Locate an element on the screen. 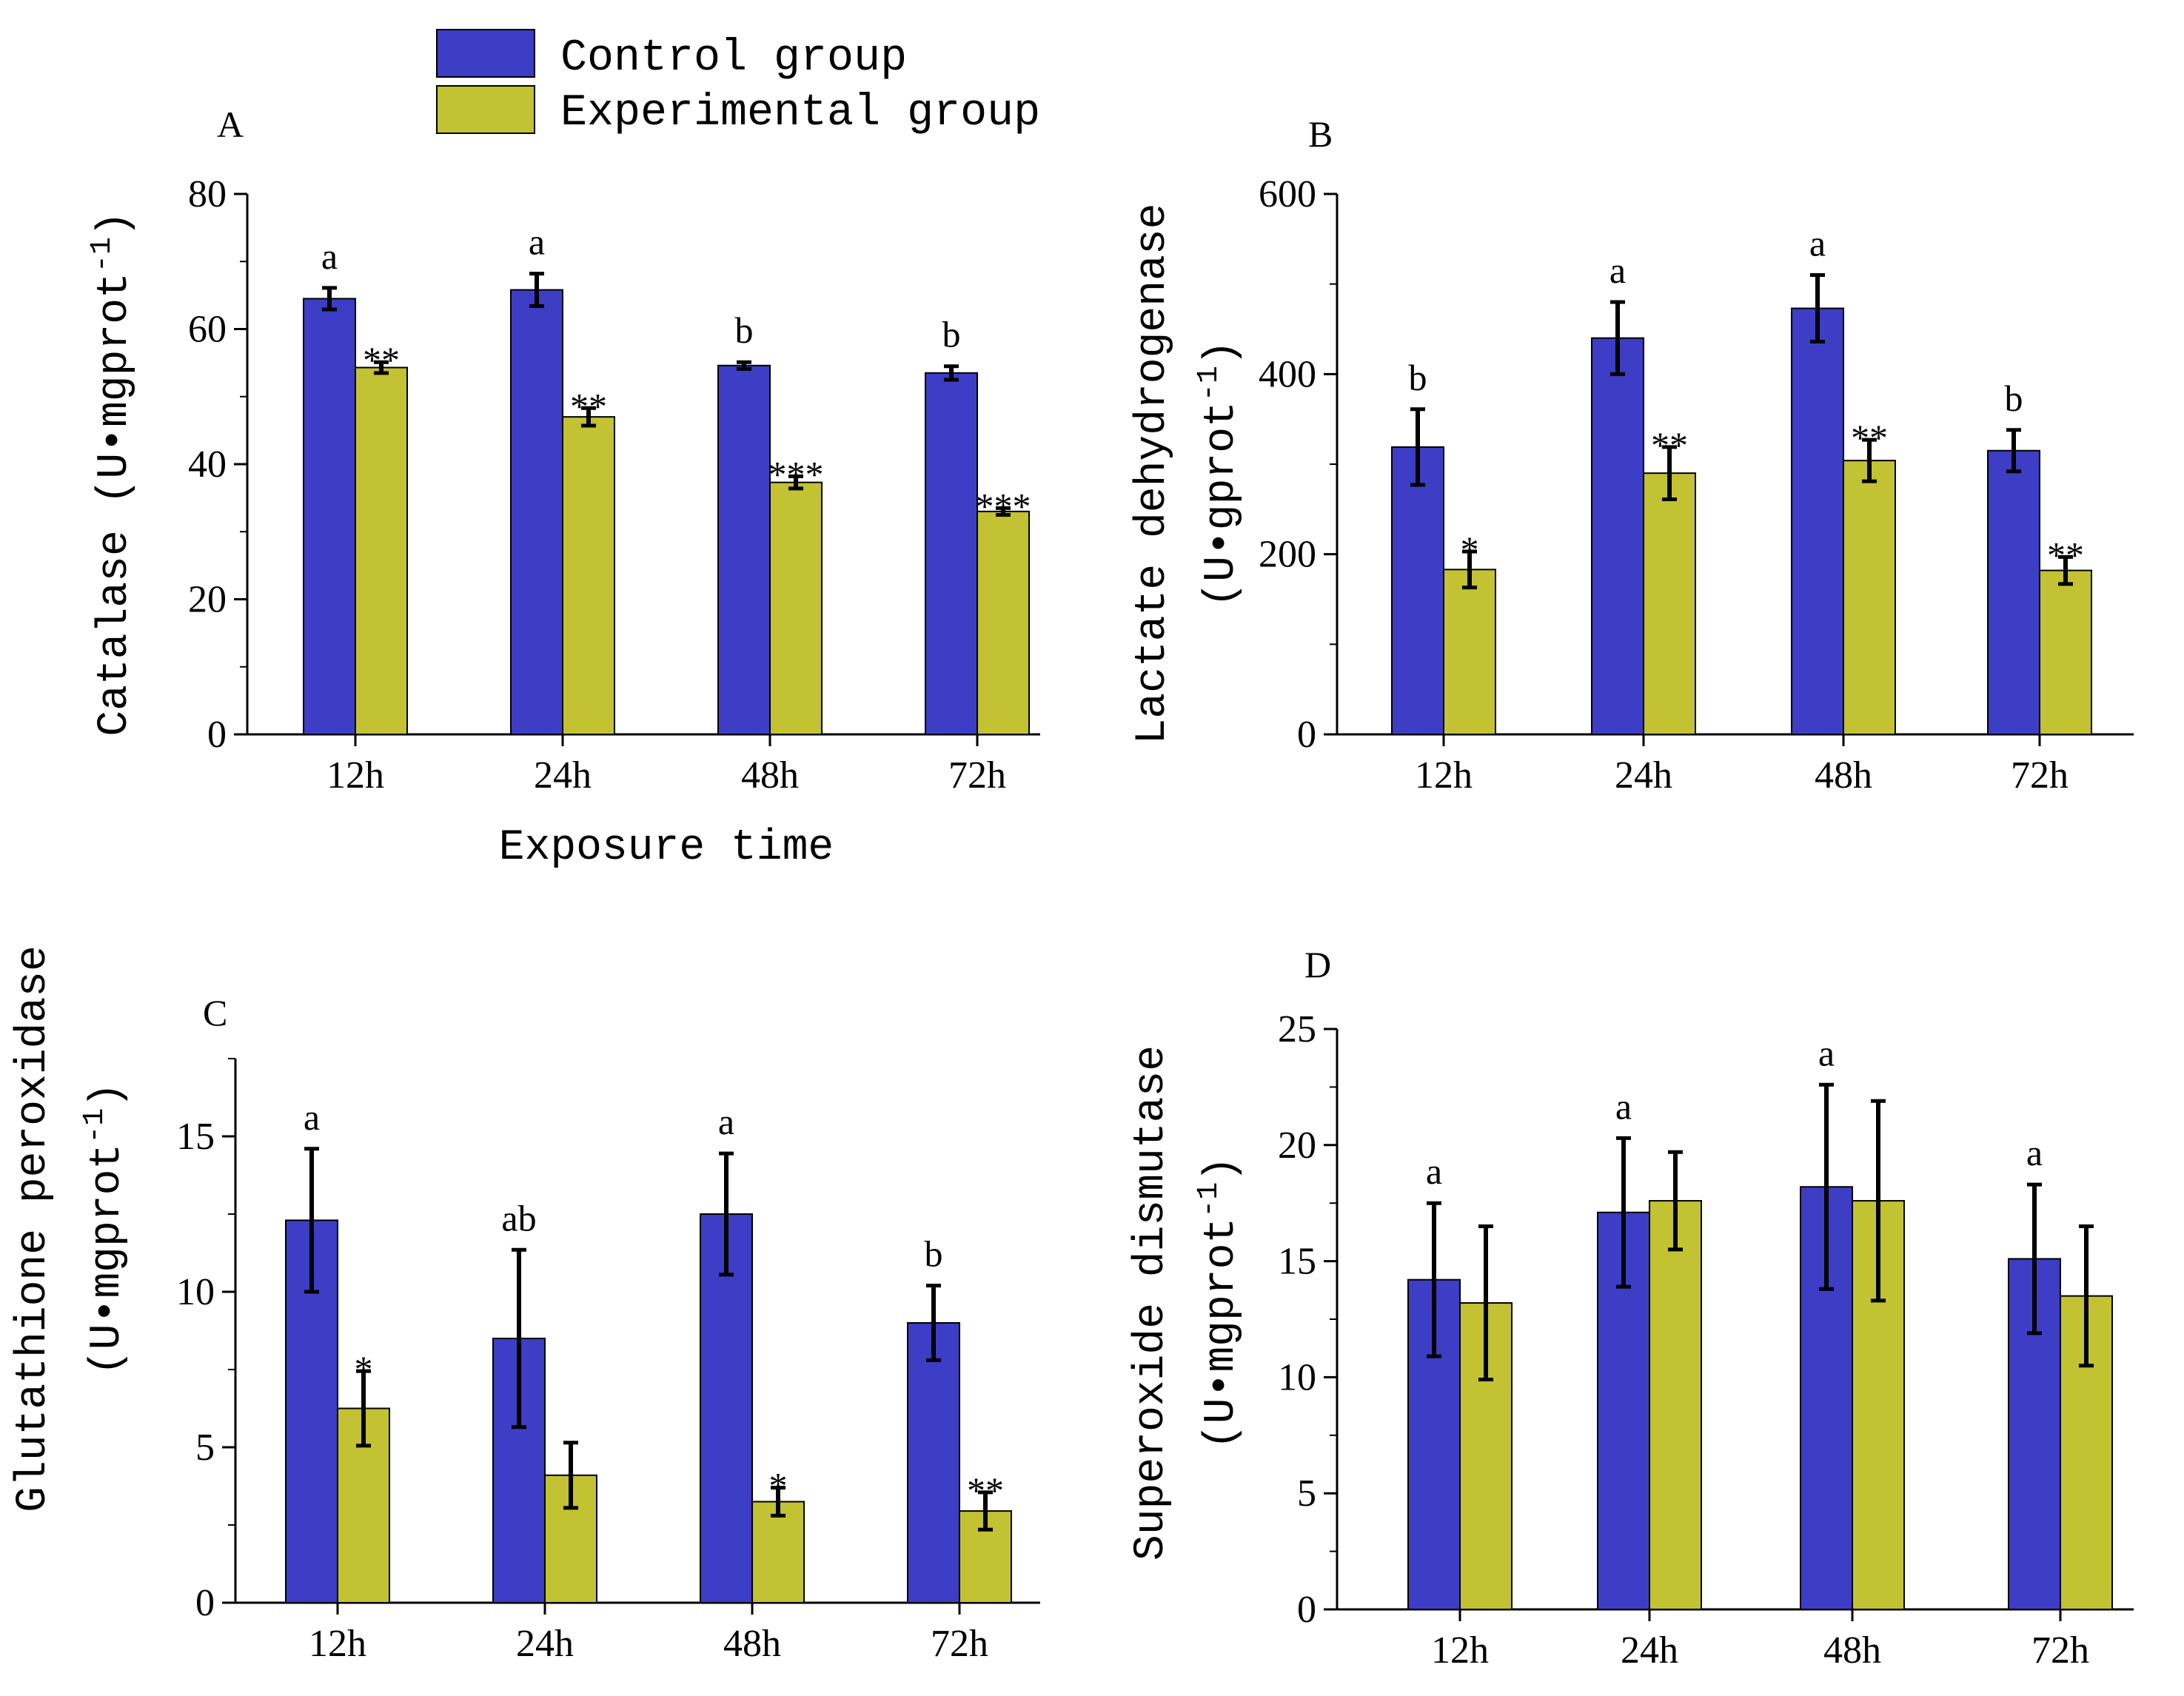 This screenshot has height=1696, width=2184. y-axis-title-unit: (U•gprot-1) is located at coordinates (1219, 473).